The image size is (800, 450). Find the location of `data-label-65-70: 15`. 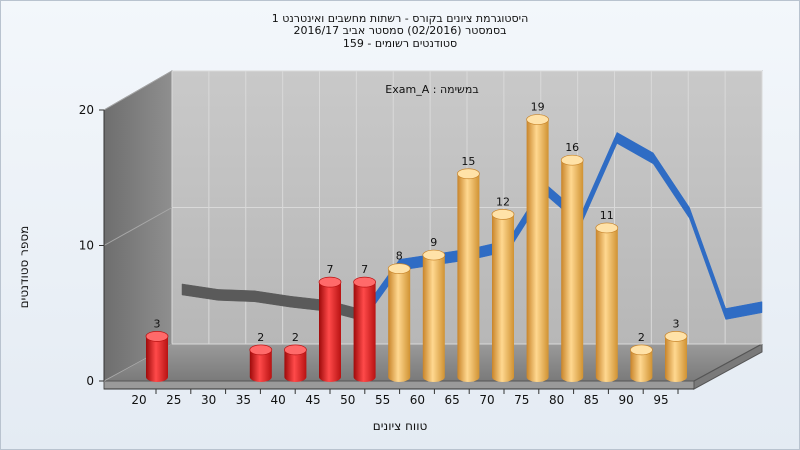

data-label-65-70: 15 is located at coordinates (468, 161).